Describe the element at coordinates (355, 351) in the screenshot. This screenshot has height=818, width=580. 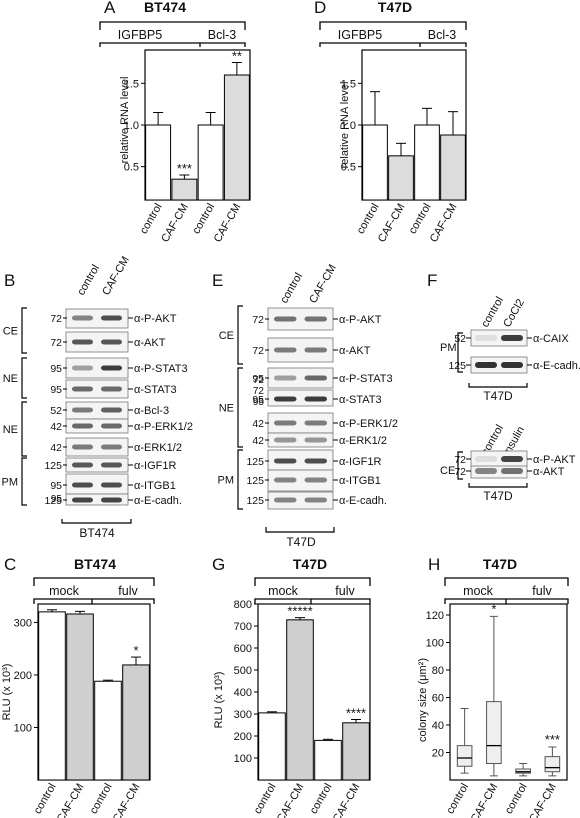
I see `antibody-label: α-AKT` at that location.